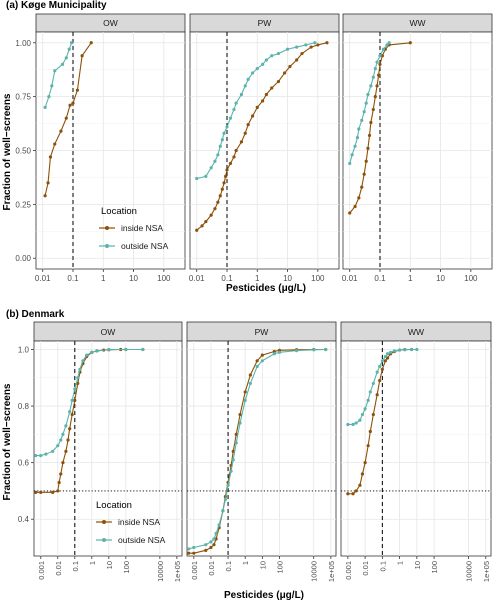  I want to click on legend-title: Location, so click(114, 505).